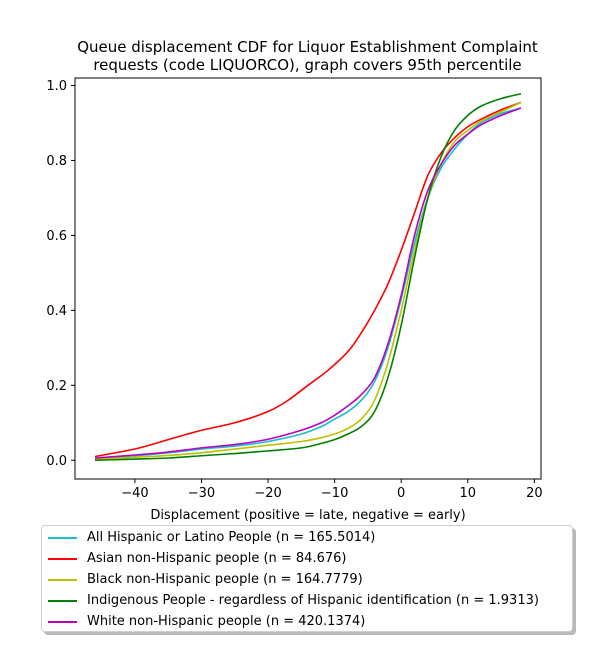 The image size is (600, 650). Describe the element at coordinates (401, 493) in the screenshot. I see `x-tick-label: 0` at that location.